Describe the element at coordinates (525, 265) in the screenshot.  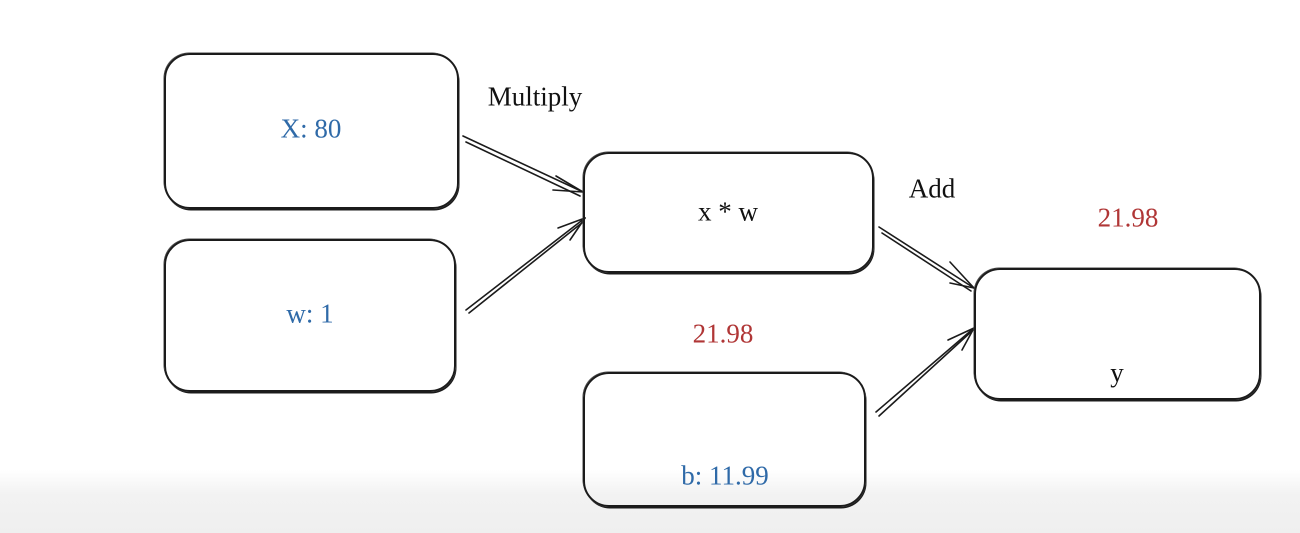
I see `edge-w-to-mult` at that location.